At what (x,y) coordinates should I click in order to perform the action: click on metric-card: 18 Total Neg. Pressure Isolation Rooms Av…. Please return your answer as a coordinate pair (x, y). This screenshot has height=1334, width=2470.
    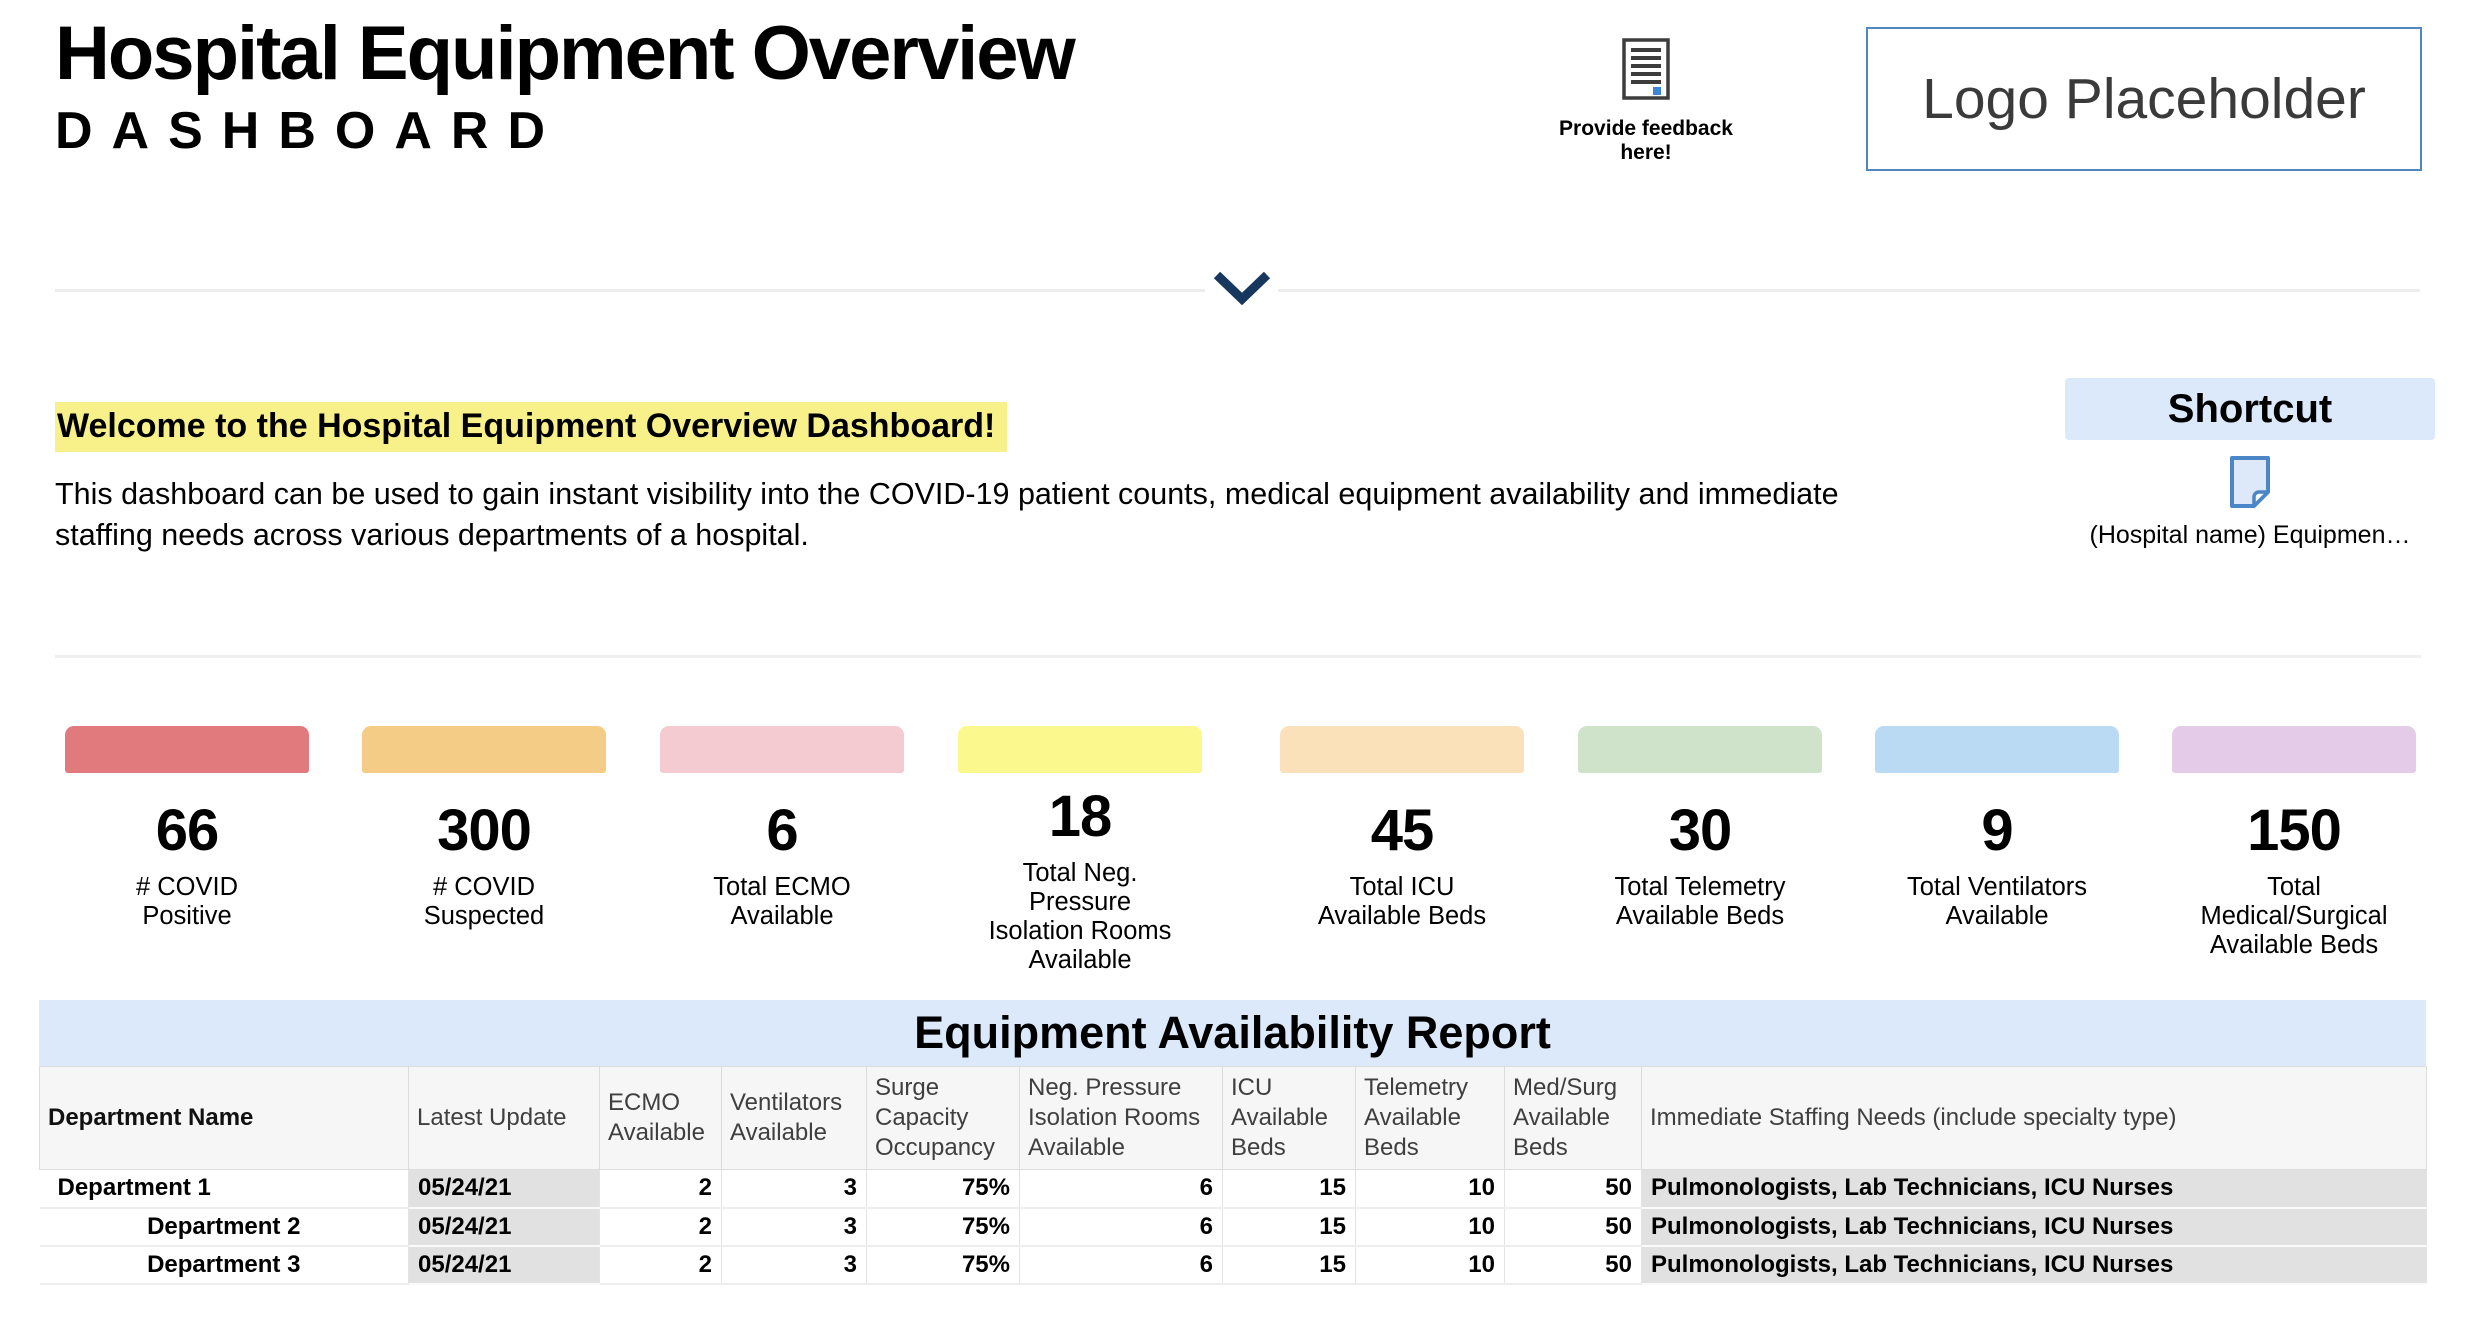
    Looking at the image, I should click on (1080, 850).